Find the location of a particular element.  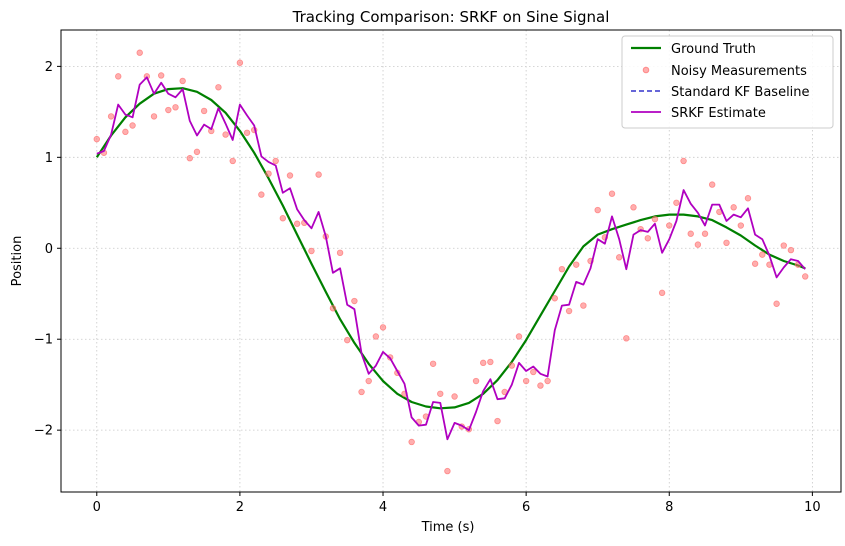

y-tick-label: 2 is located at coordinates (49, 67).